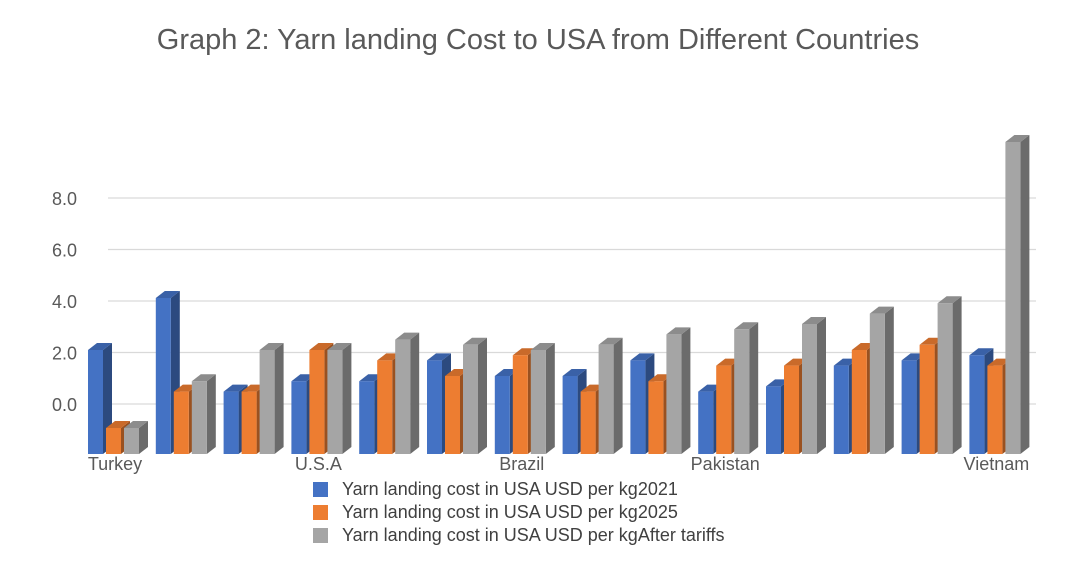 The height and width of the screenshot is (562, 1076). I want to click on legend-swatch-2021, so click(320, 489).